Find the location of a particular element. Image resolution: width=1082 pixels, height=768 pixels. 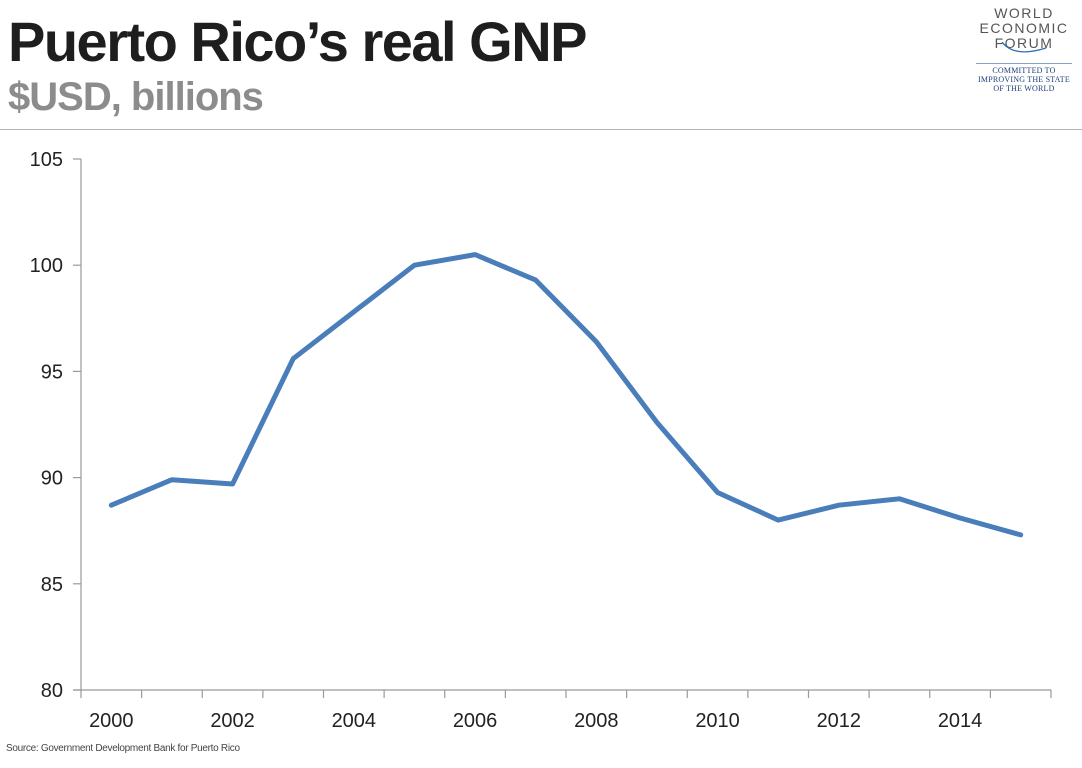

chart-title: Puerto Rico’s real GNP is located at coordinates (298, 41).